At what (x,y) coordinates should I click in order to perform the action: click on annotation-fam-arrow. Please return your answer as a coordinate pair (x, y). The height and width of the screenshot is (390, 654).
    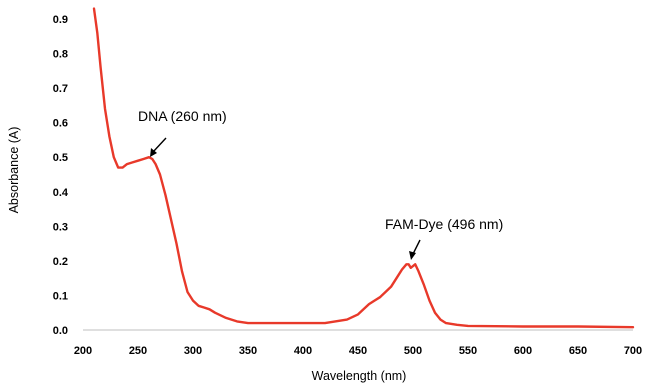
    Looking at the image, I should click on (416, 247).